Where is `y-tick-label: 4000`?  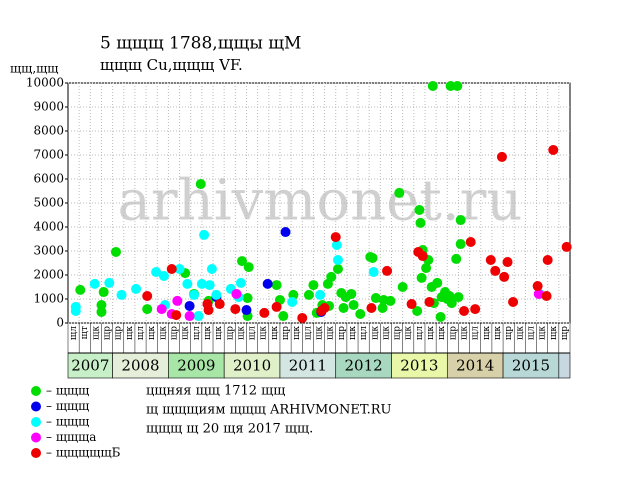
y-tick-label: 4000 is located at coordinates (48, 227).